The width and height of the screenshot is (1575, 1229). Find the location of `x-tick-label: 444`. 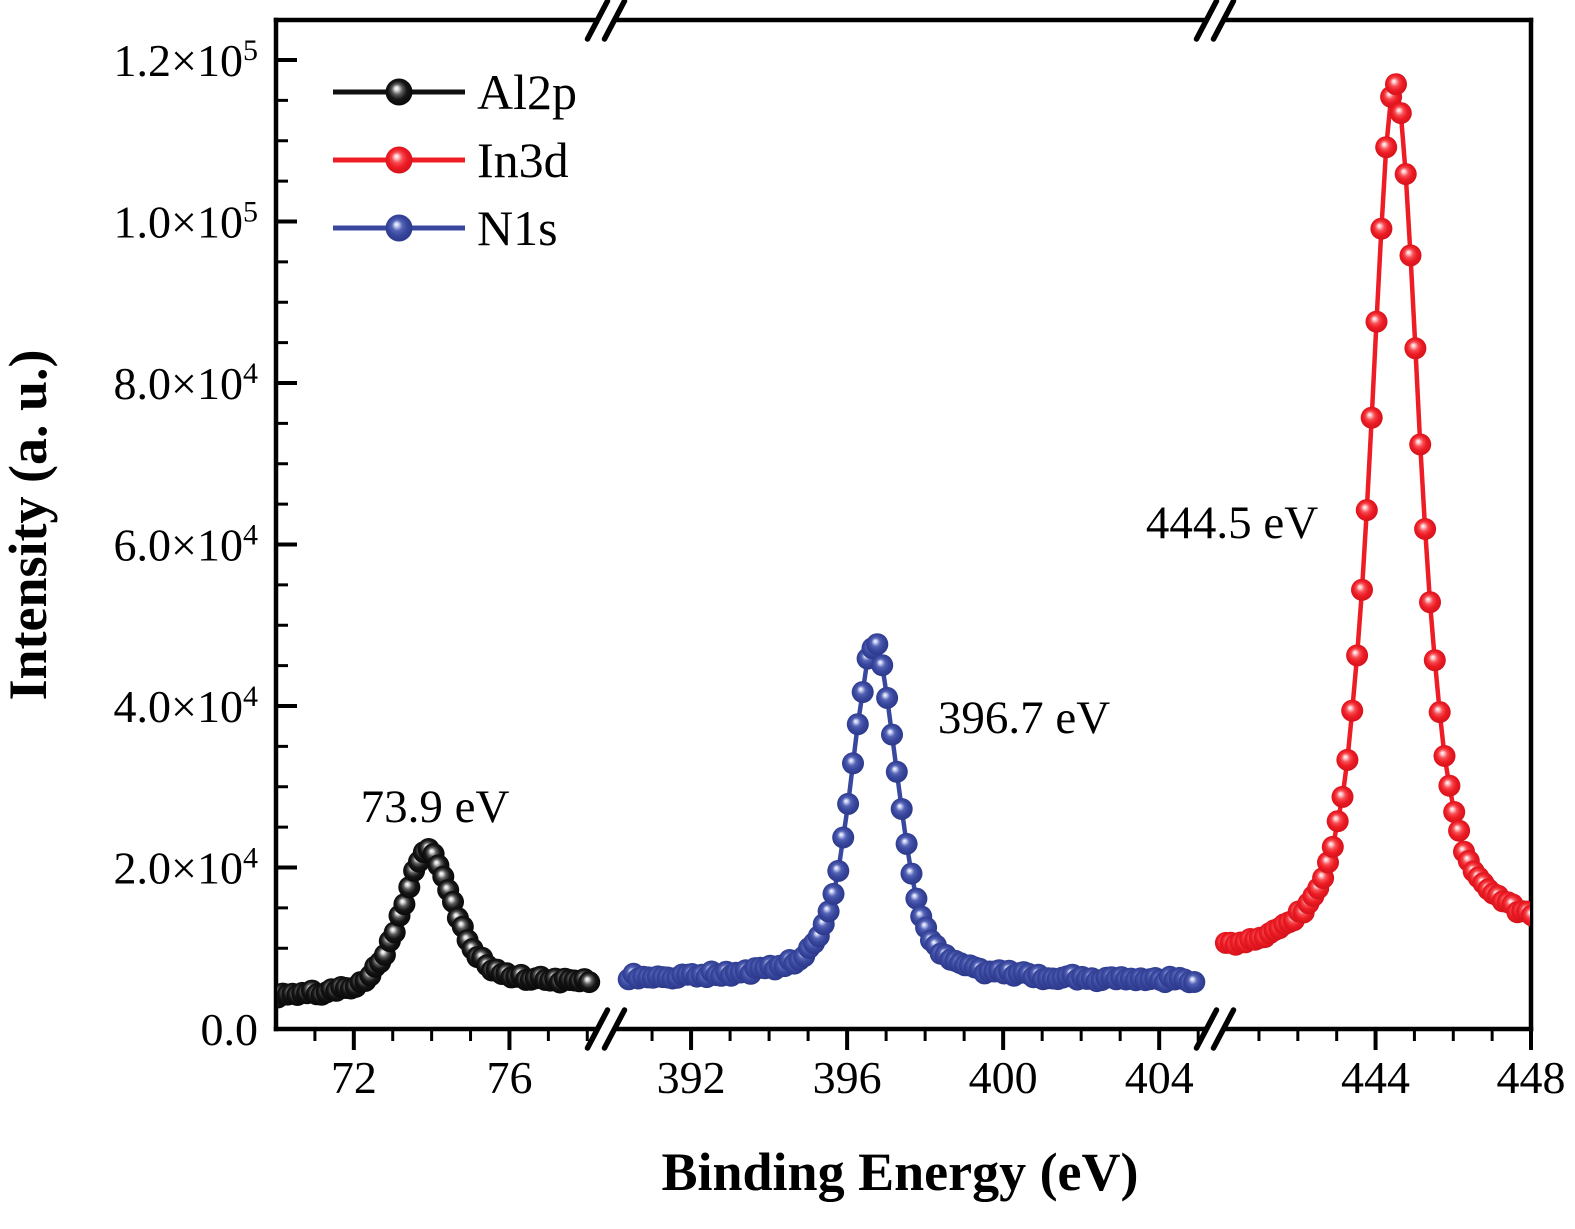

x-tick-label: 444 is located at coordinates (1375, 1077).